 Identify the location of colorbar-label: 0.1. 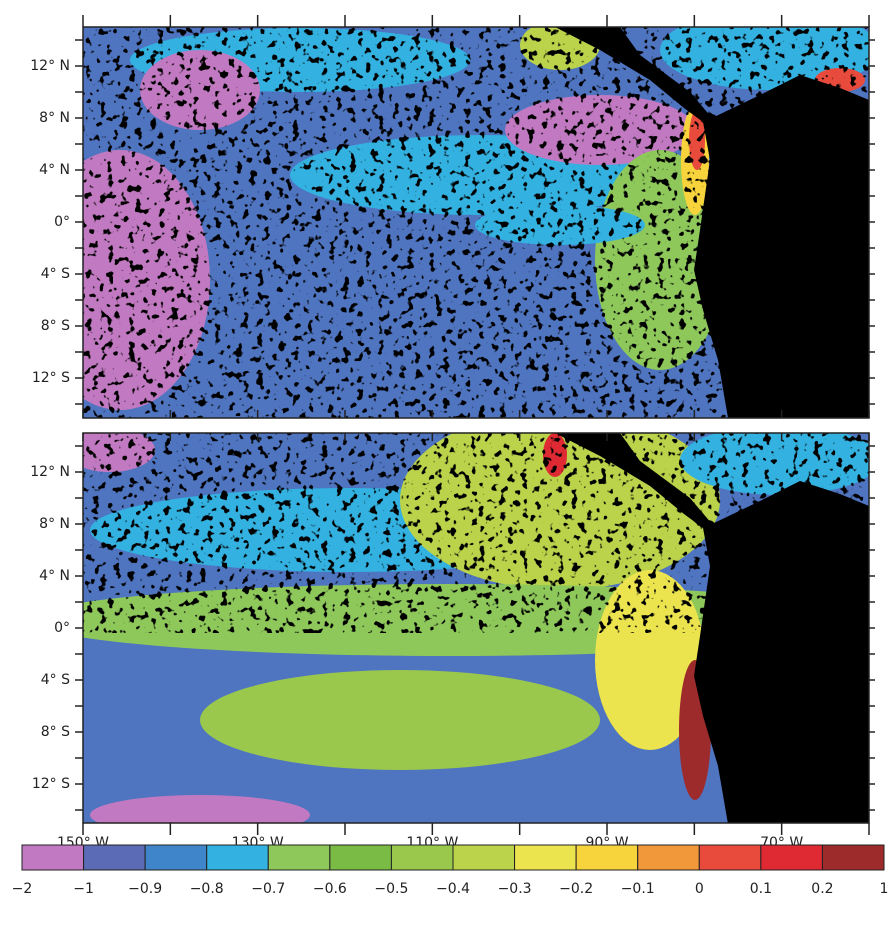
(761, 889).